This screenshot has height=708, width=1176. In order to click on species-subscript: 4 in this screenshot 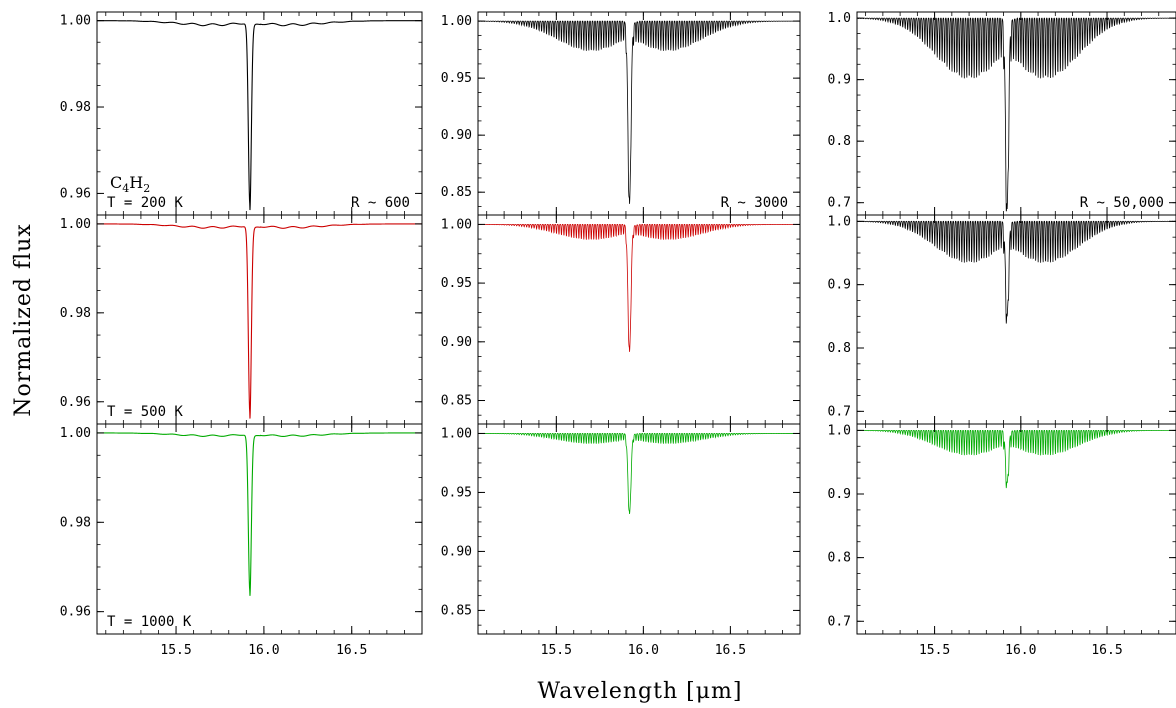, I will do `click(125, 188)`.